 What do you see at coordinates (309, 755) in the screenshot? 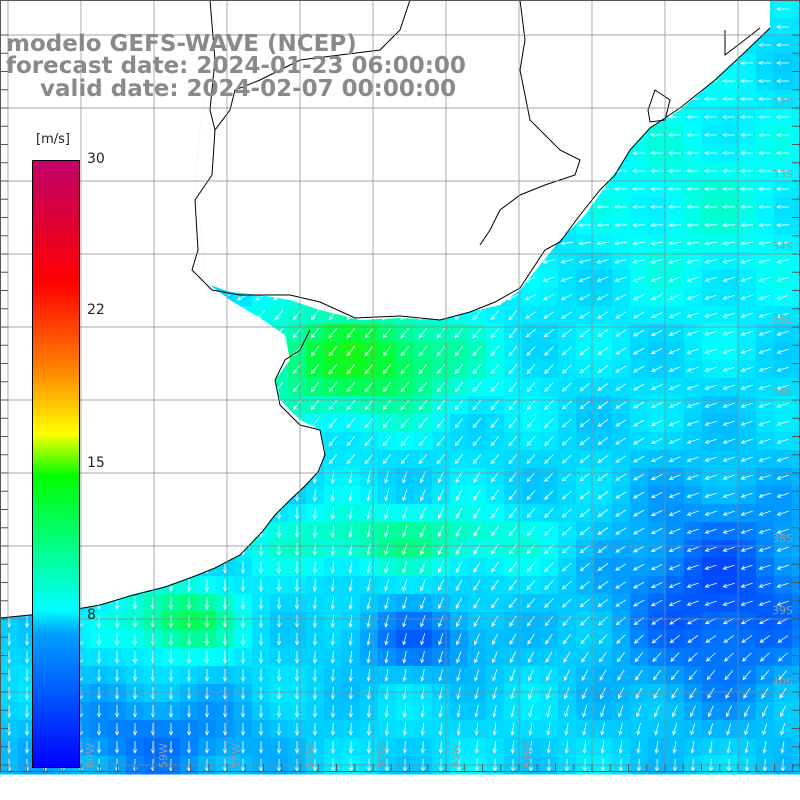
I see `lon-label-57w: 57W` at bounding box center [309, 755].